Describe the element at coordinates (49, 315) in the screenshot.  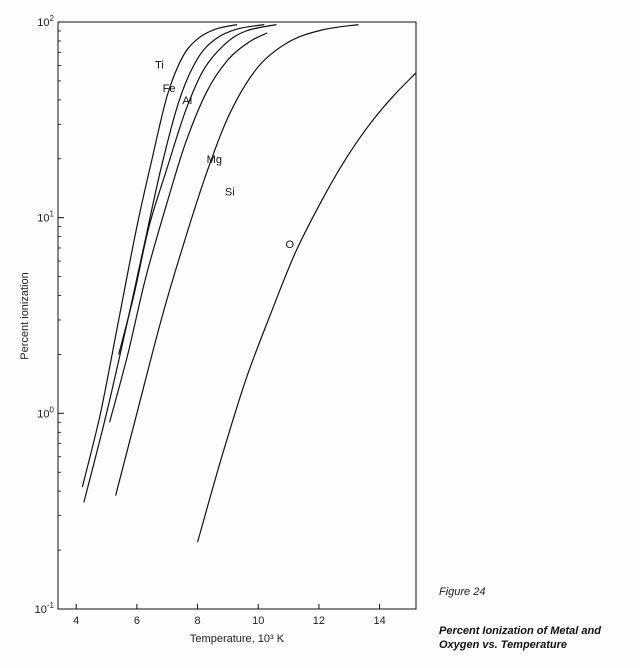
I see `y-axis-ticks: 10⁻¹ 10⁰ 10¹ 10²` at that location.